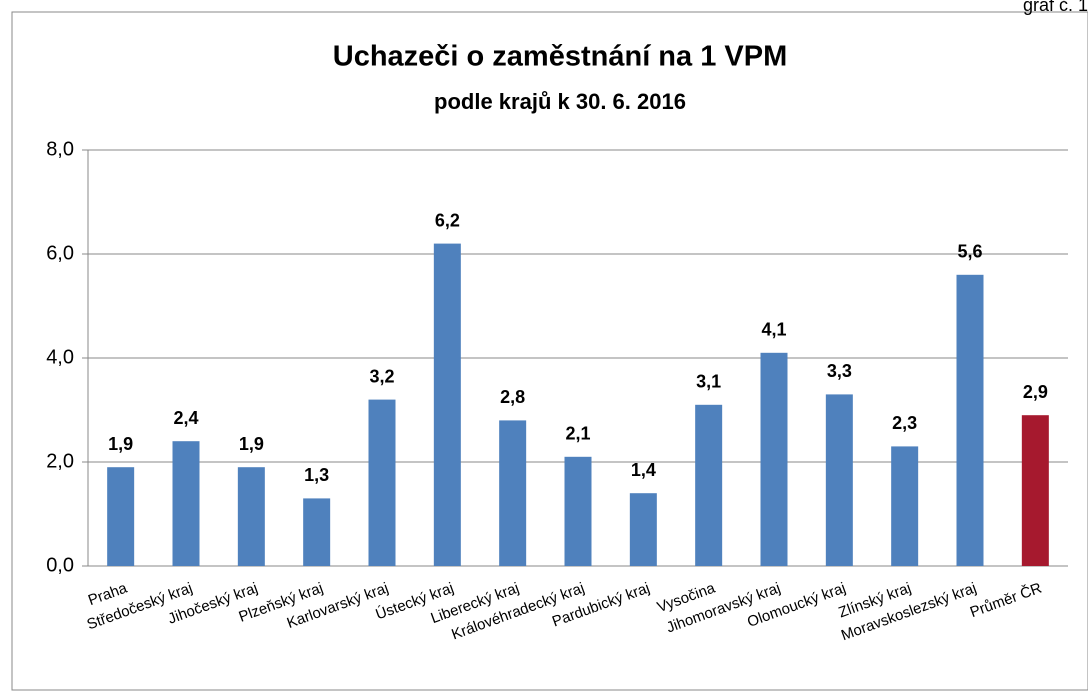  I want to click on y-tick-label: 4,0, so click(60, 357).